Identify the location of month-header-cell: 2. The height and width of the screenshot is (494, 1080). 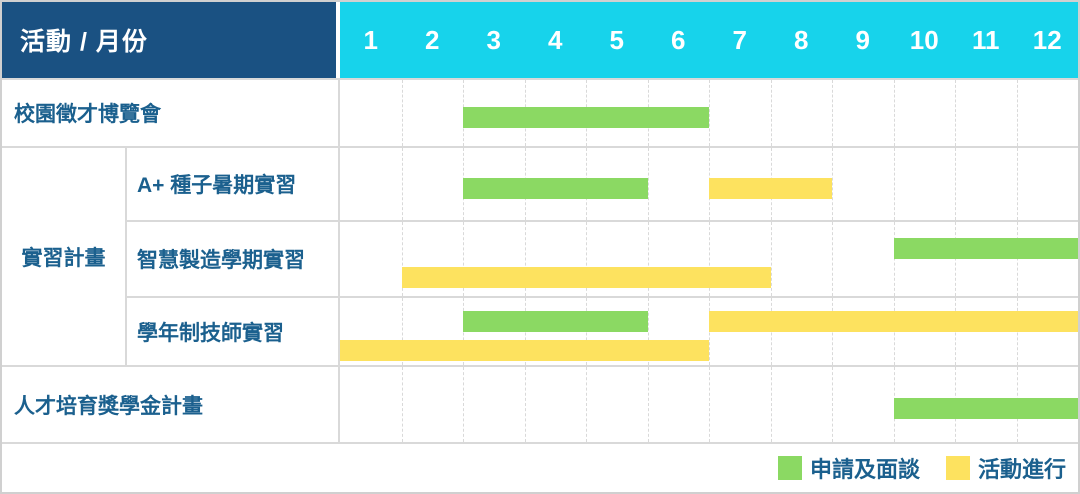
(432, 39).